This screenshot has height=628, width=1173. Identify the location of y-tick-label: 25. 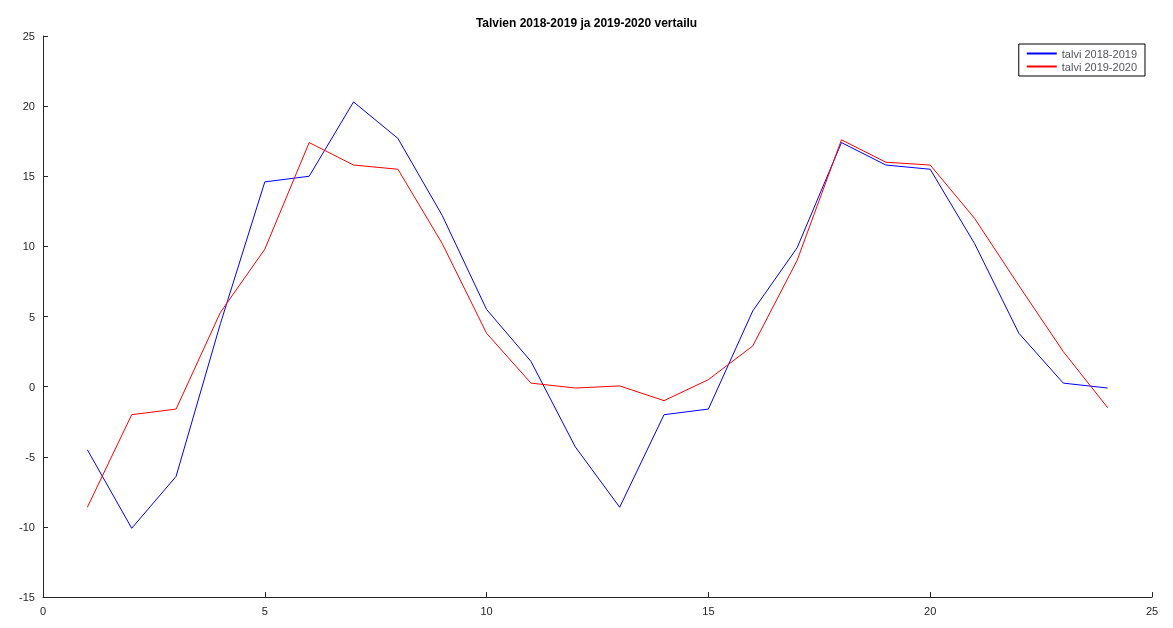
(28, 36).